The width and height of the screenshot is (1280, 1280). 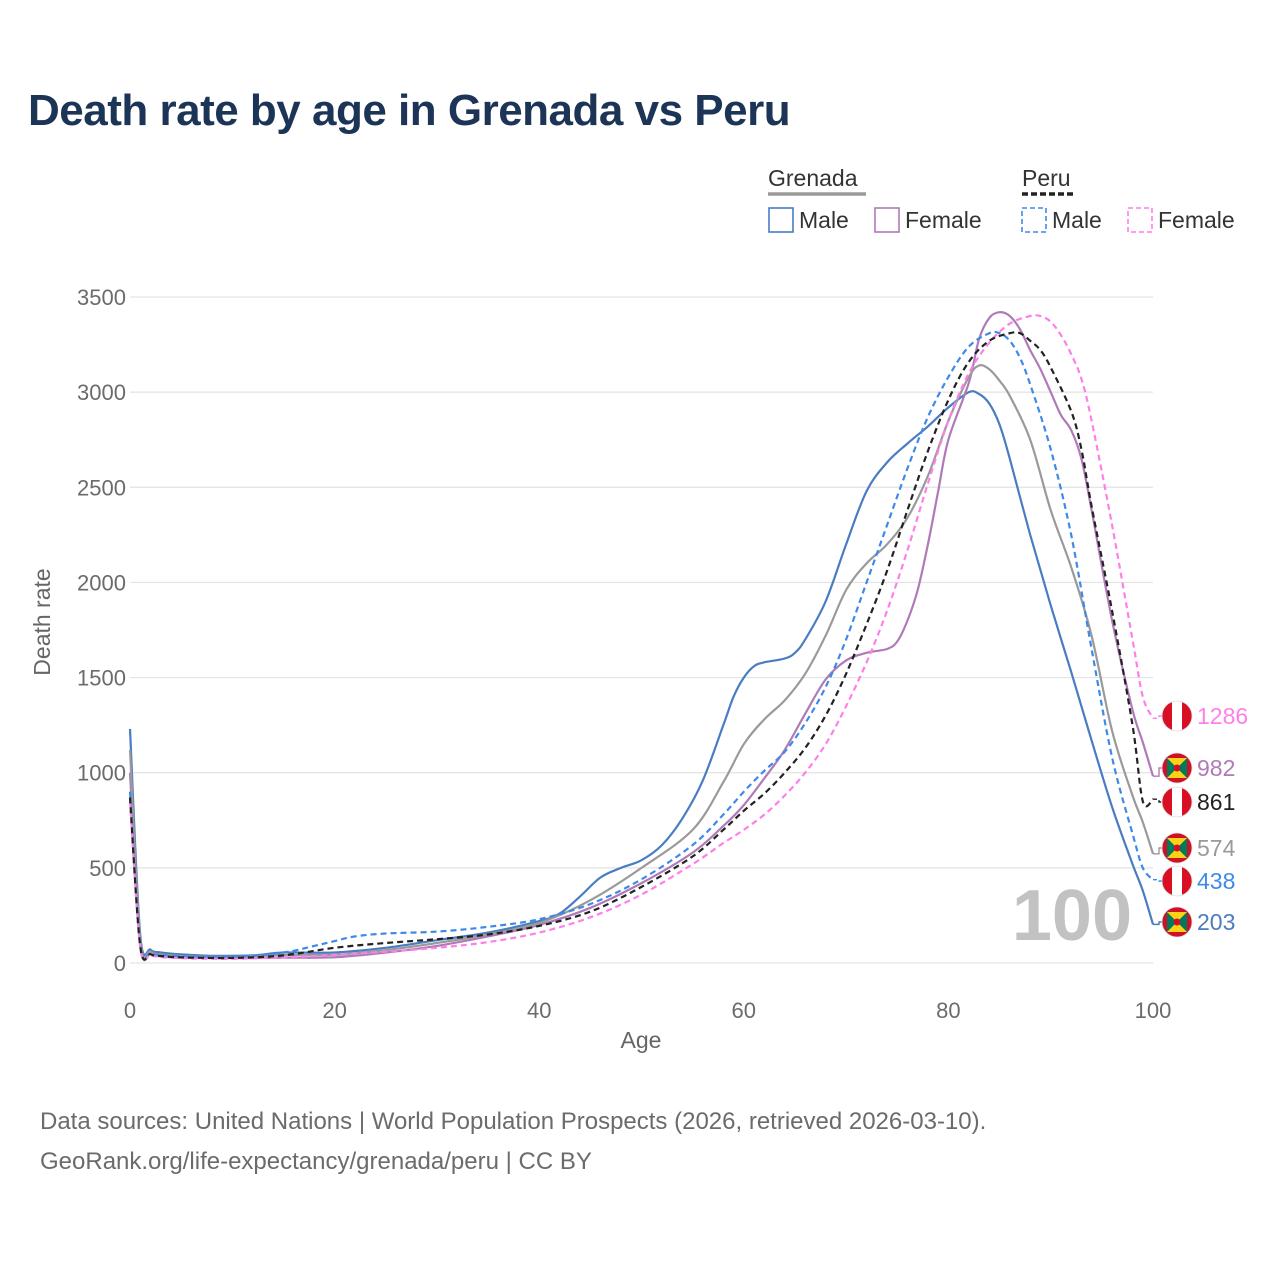 What do you see at coordinates (101, 773) in the screenshot?
I see `y-tick-label: 1000` at bounding box center [101, 773].